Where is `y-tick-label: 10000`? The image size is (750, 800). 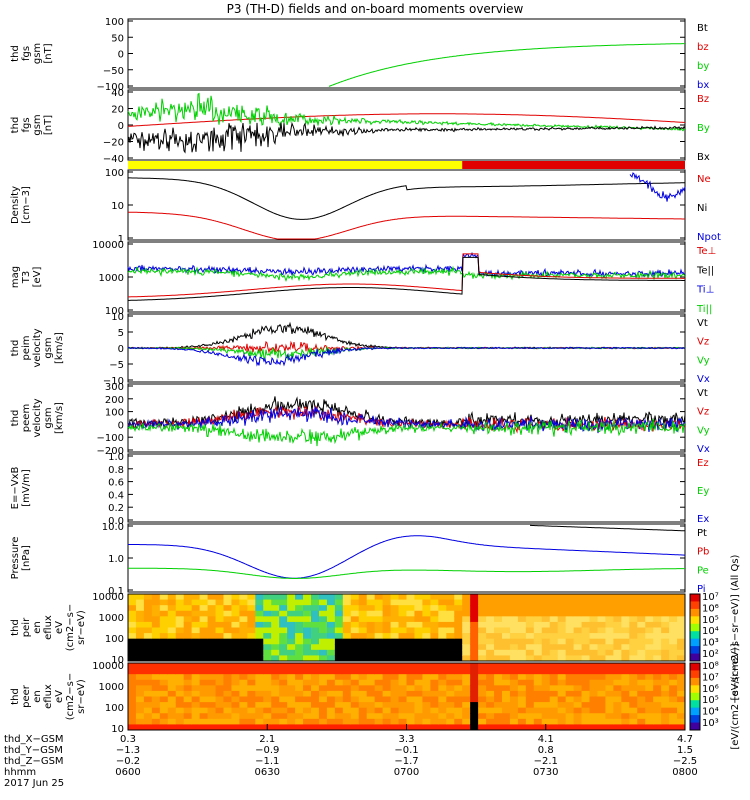
y-tick-label: 10000 is located at coordinates (108, 666).